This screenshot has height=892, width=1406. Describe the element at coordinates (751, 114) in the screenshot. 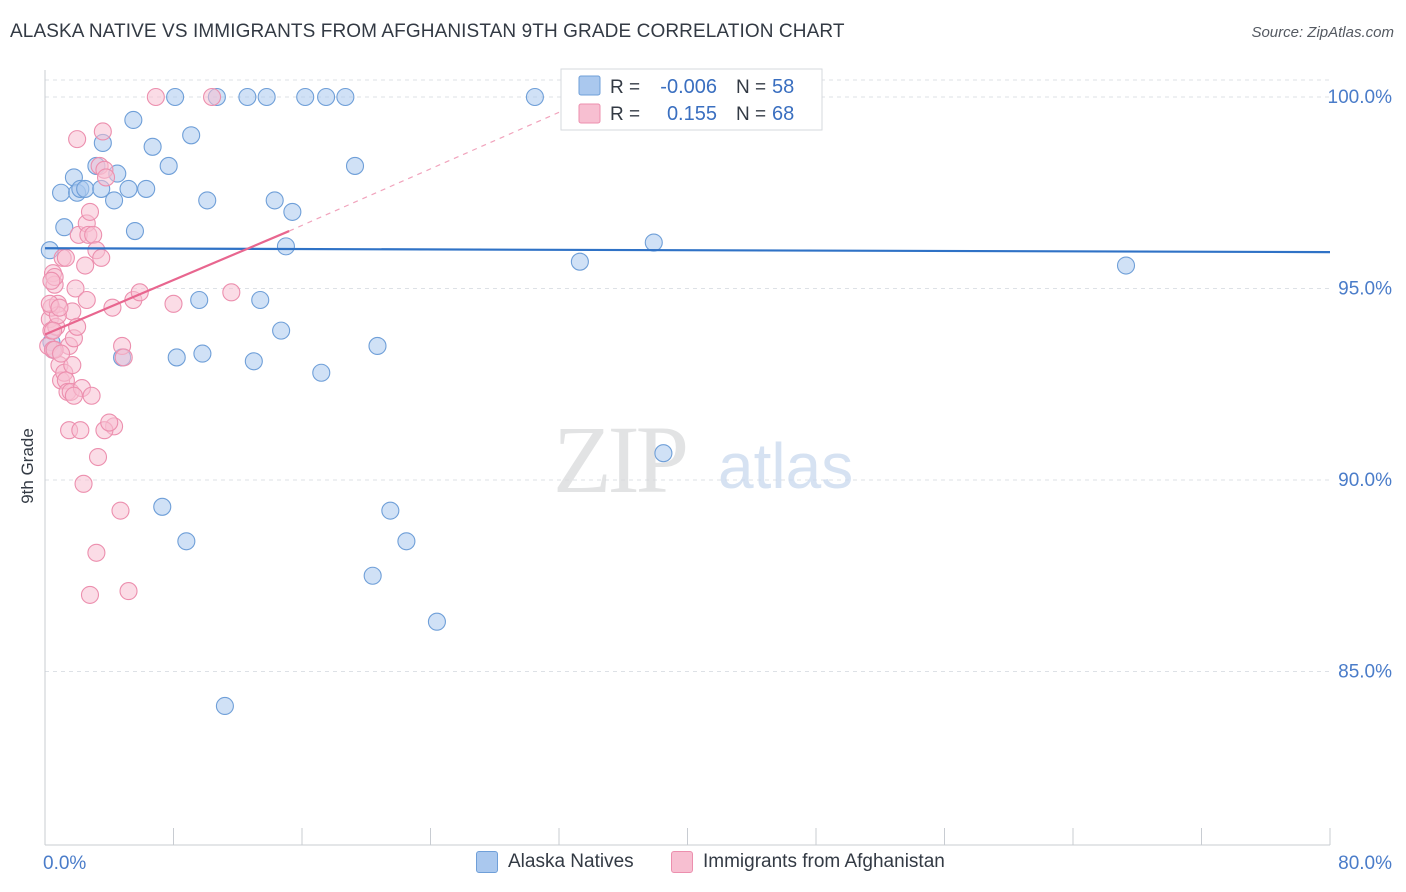

I see `stats-n-label-2: N =` at that location.